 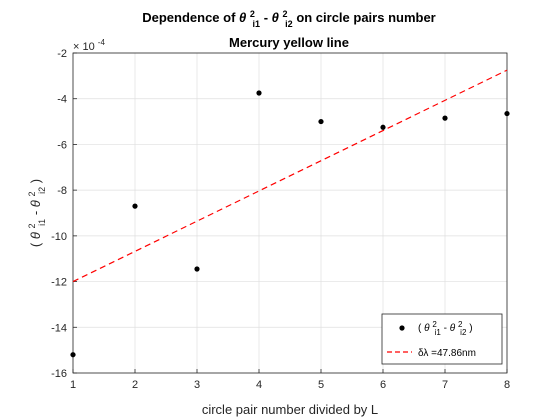 What do you see at coordinates (35, 235) in the screenshot?
I see `ylabel-theta-1: θ` at bounding box center [35, 235].